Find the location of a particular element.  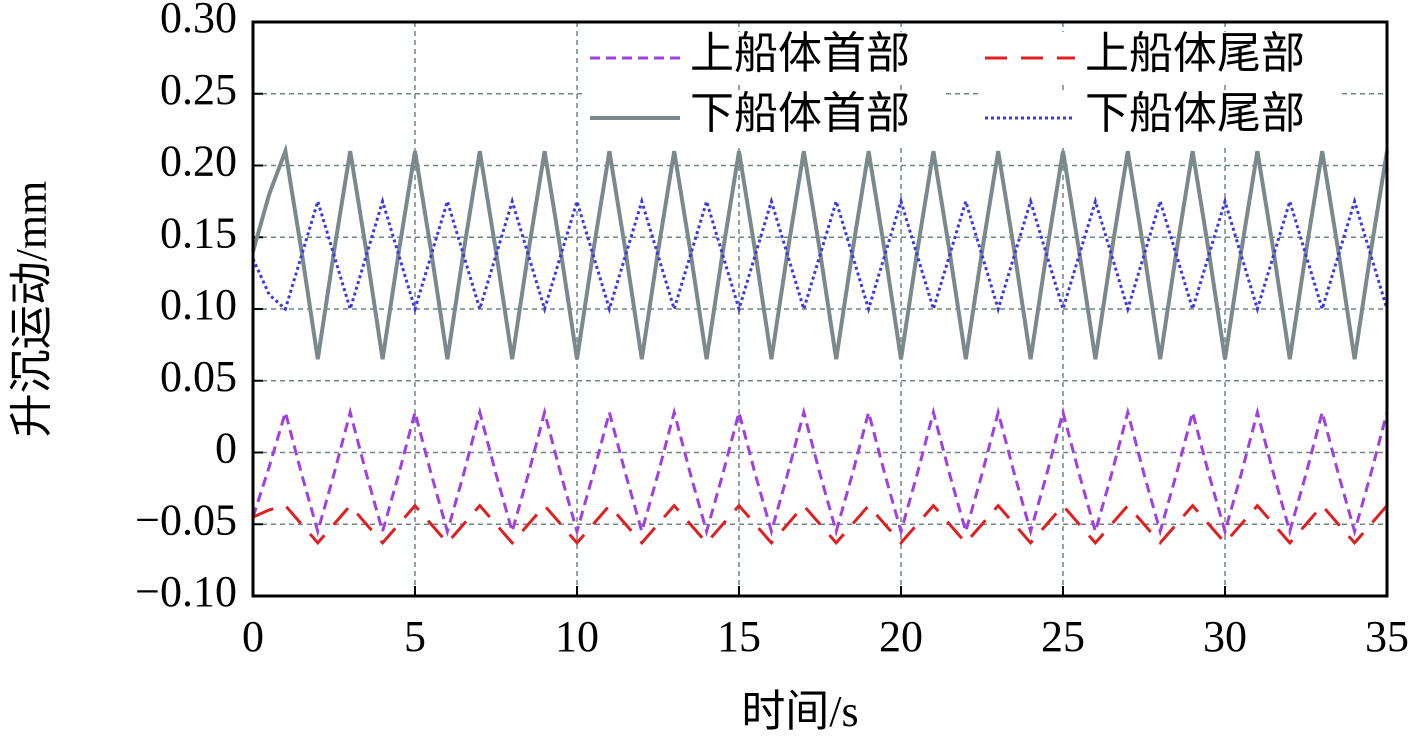

x-tick-label: 25 is located at coordinates (1063, 636).